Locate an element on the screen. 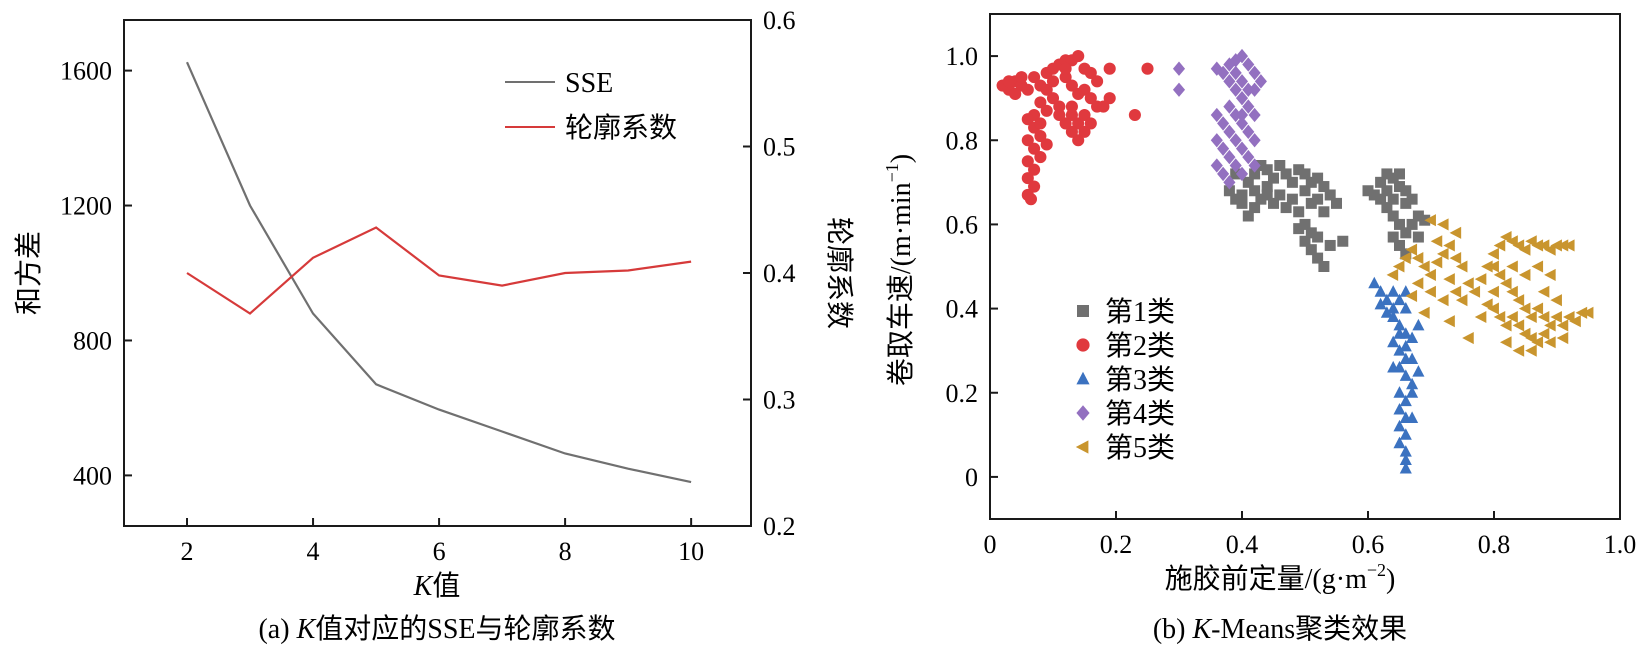  chart-a-ylabel-right: 轮廓系数 is located at coordinates (839, 273).